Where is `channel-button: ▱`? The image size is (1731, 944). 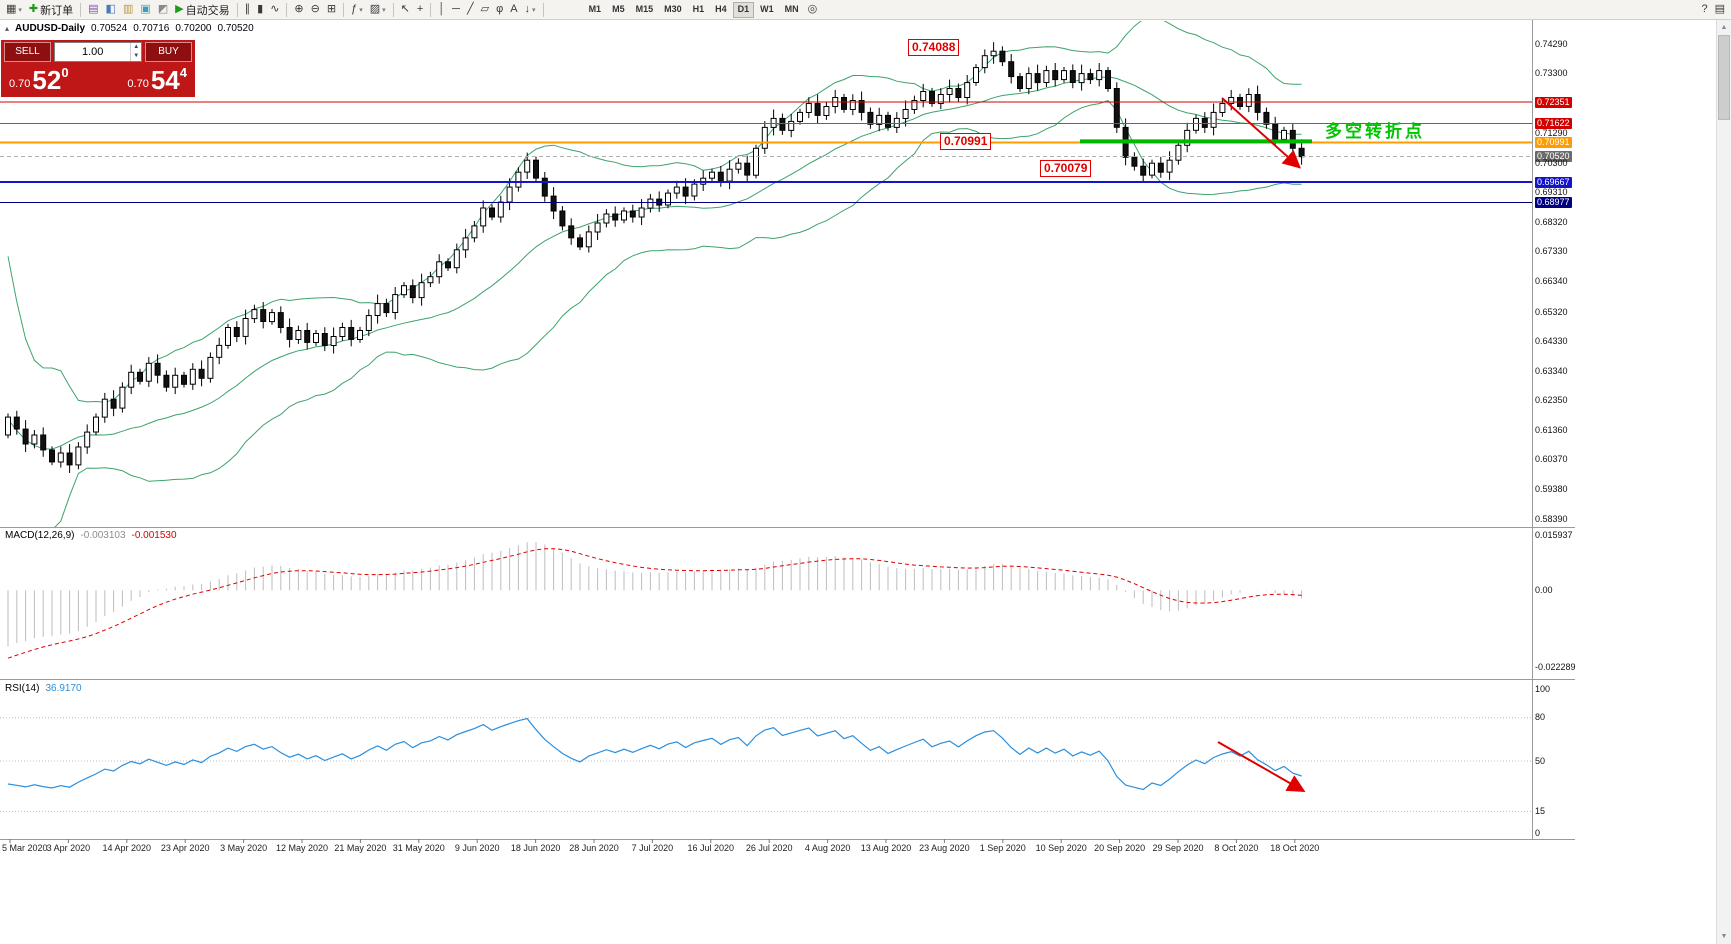 channel-button: ▱ is located at coordinates (485, 9).